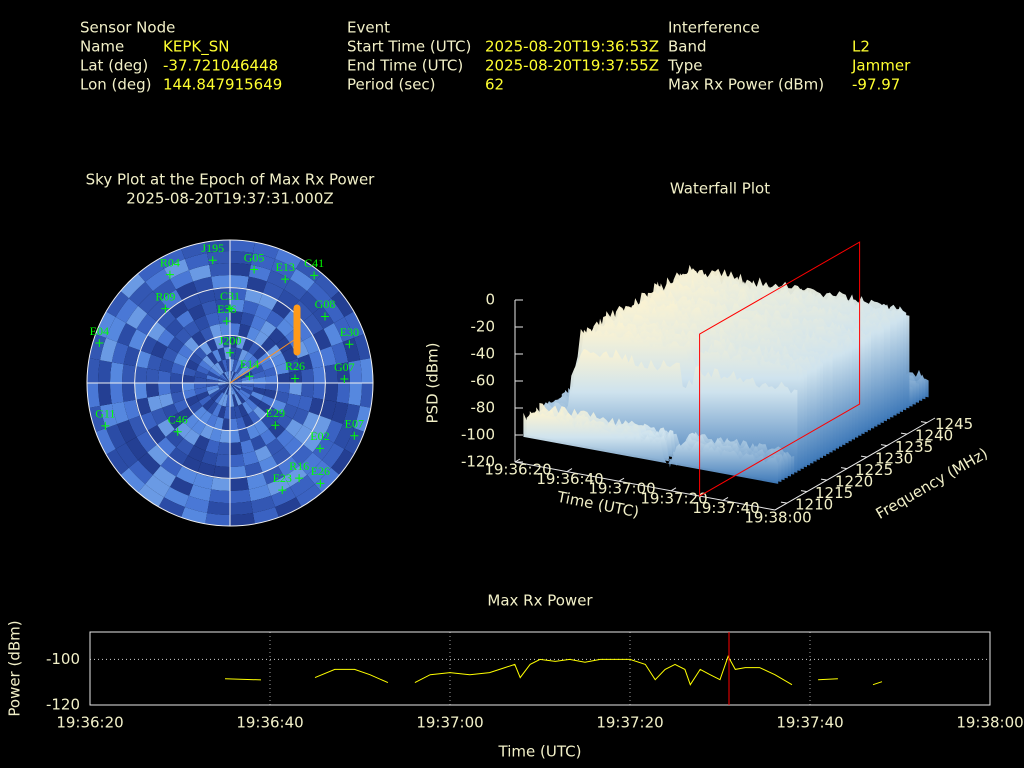 The height and width of the screenshot is (768, 1024). Describe the element at coordinates (63, 659) in the screenshot. I see `y-tick-label: -100` at that location.